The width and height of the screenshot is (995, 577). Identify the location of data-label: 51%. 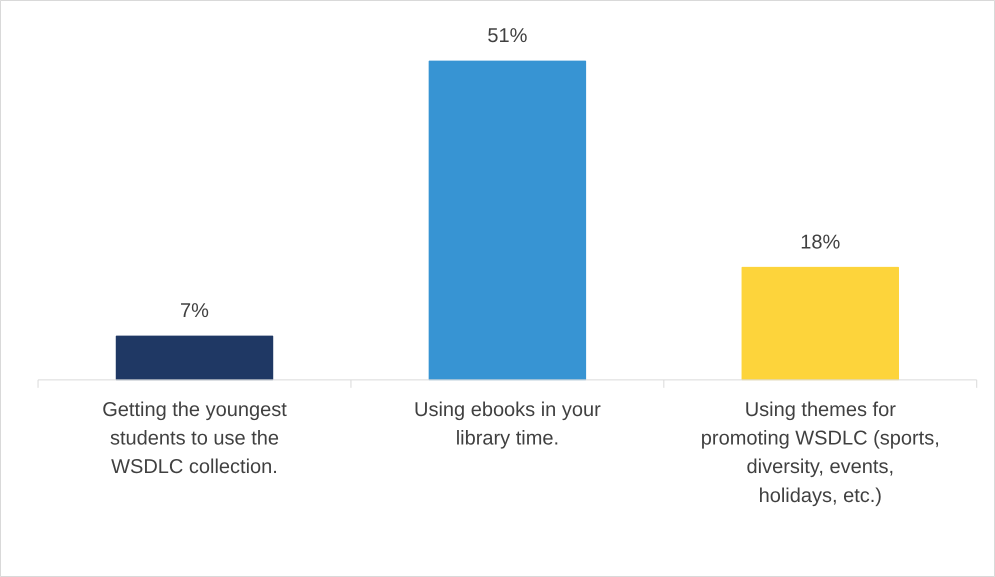
(507, 36).